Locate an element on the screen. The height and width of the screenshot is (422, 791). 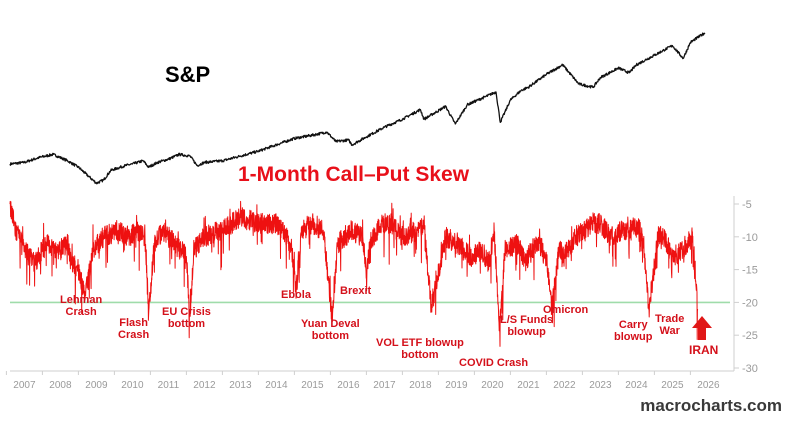
source-watermark: macrocharts.com is located at coordinates (711, 405).